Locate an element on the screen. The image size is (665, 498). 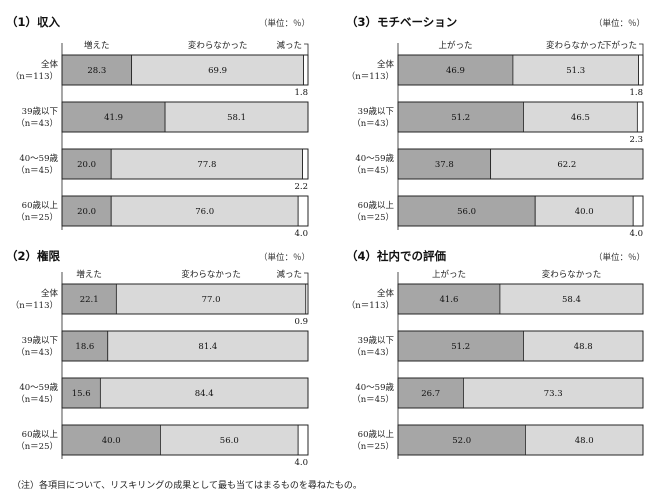
income-legend-0: 増えた is located at coordinates (97, 45).